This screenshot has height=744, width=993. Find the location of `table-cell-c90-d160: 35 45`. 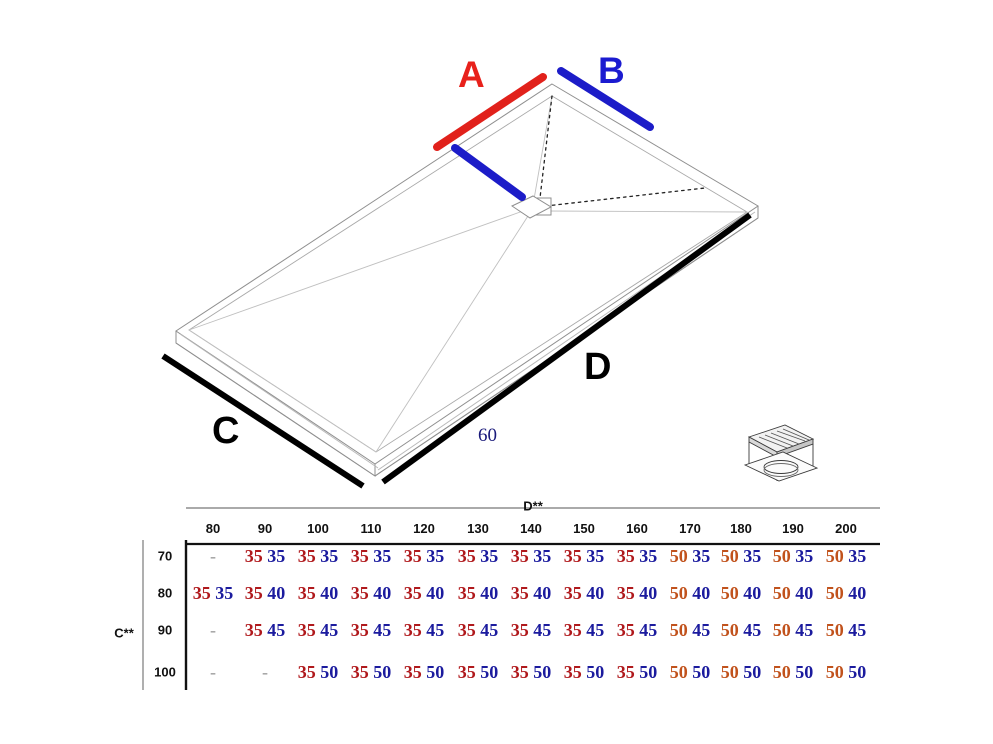

table-cell-c90-d160: 35 45 is located at coordinates (637, 630).